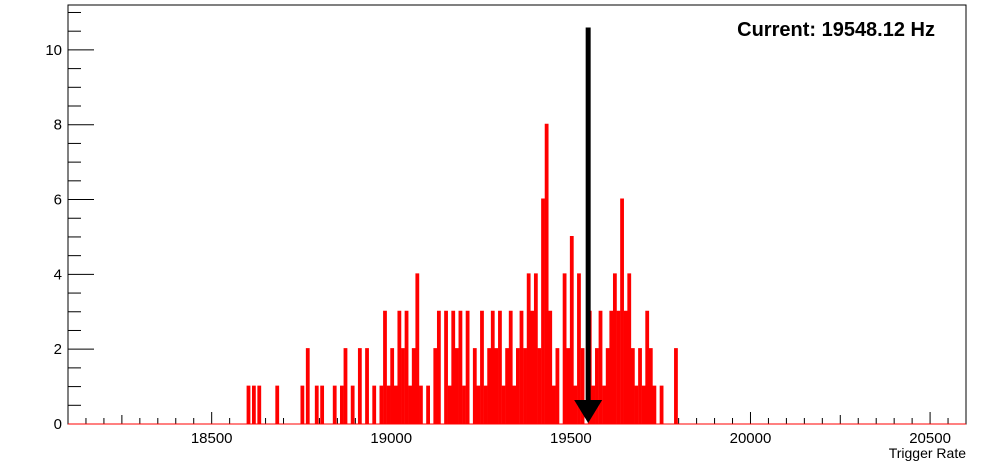 The width and height of the screenshot is (996, 472). Describe the element at coordinates (58, 274) in the screenshot. I see `y-tick-label: 4` at that location.